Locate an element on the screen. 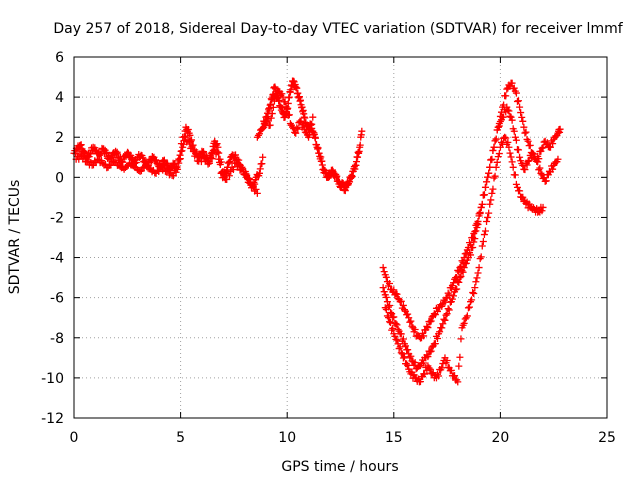 The height and width of the screenshot is (480, 640). y-tick-label: -8 is located at coordinates (57, 339).